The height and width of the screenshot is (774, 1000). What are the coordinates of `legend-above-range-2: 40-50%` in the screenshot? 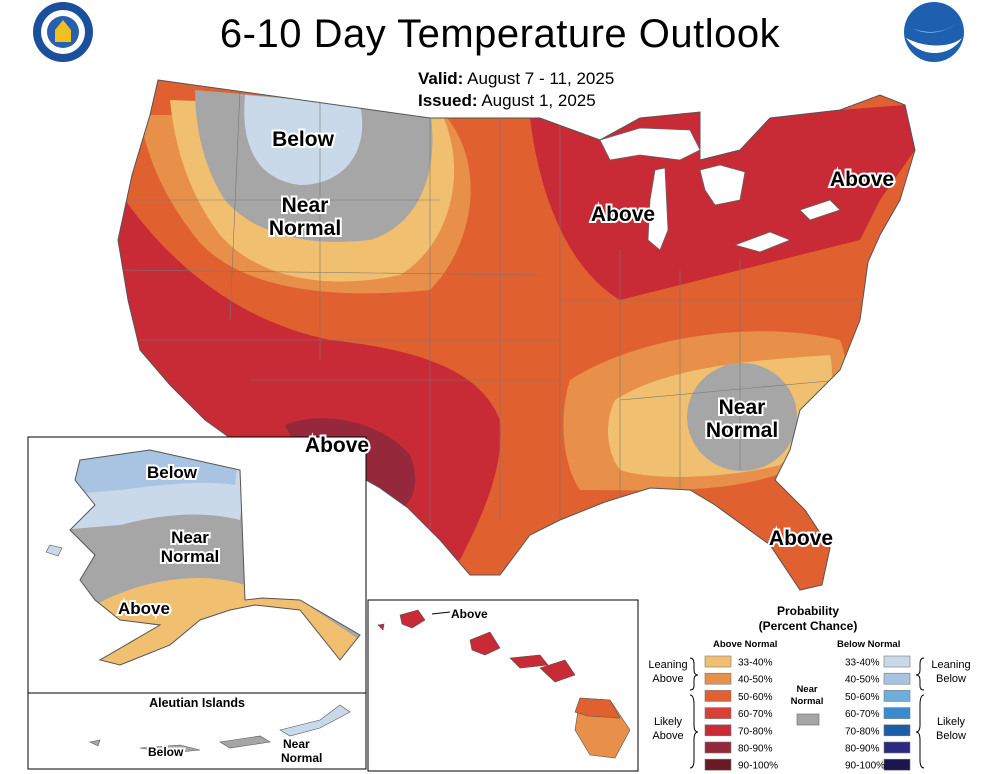 It's located at (755, 680).